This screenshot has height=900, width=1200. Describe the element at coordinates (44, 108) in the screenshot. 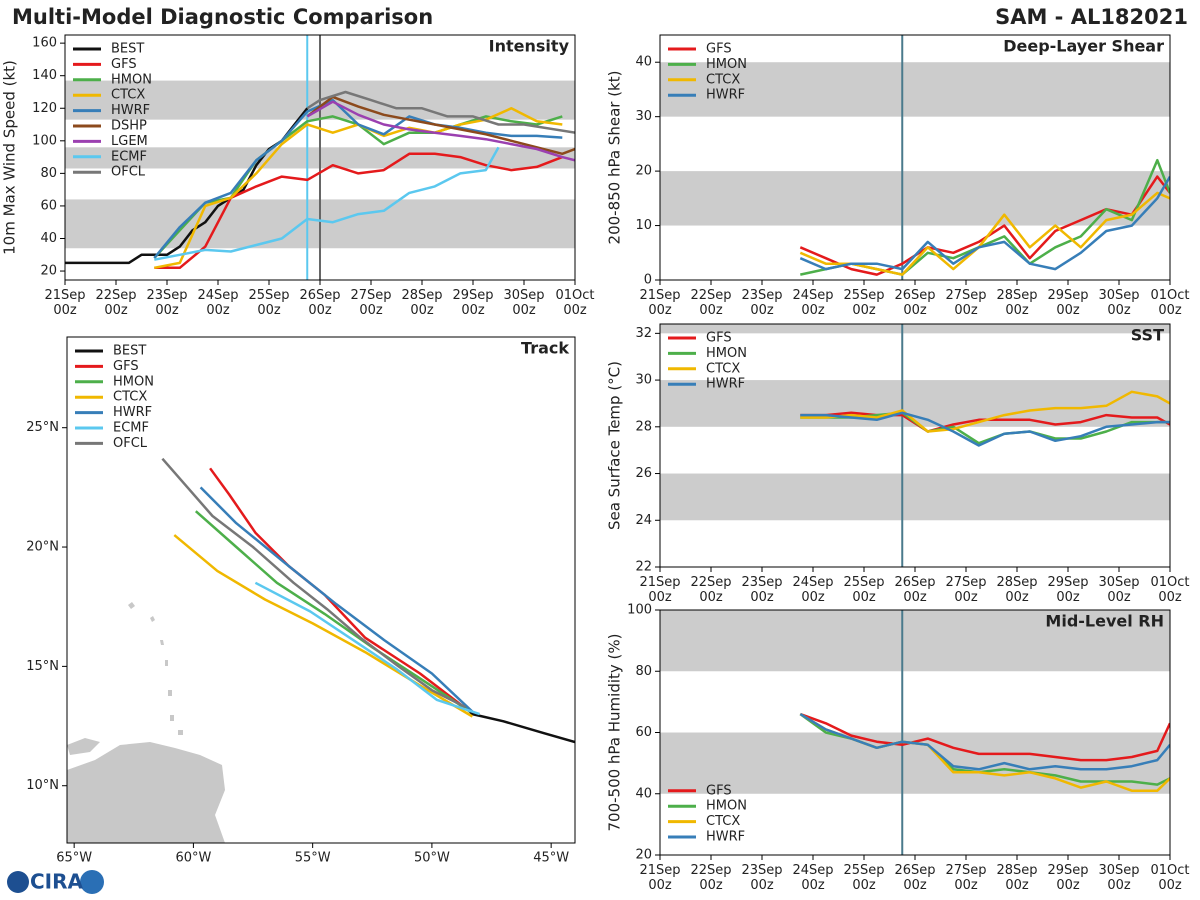

I see `y-tick-label: 120` at that location.